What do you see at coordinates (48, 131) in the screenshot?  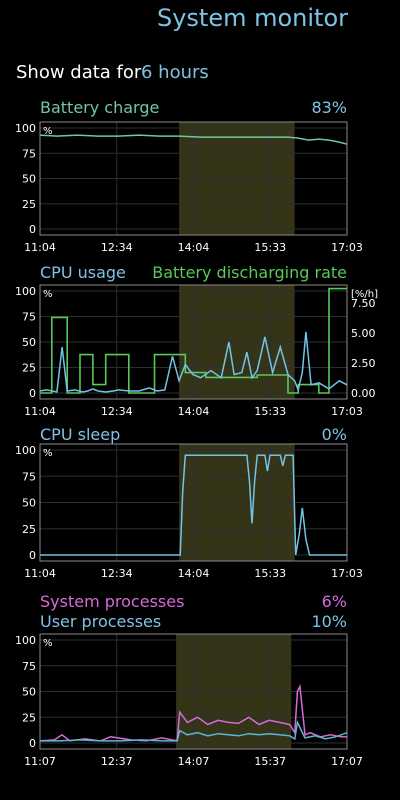 I see `battery-unit-label: %` at bounding box center [48, 131].